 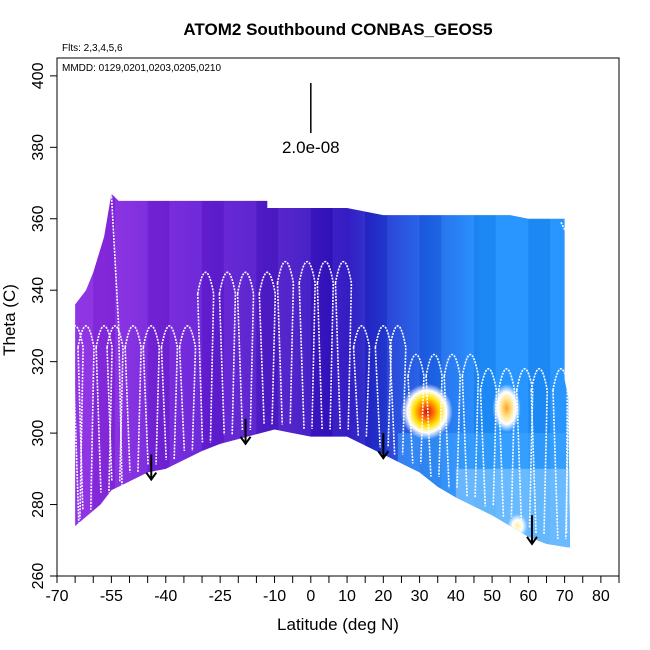 I want to click on x-tick-label: 20, so click(x=383, y=596).